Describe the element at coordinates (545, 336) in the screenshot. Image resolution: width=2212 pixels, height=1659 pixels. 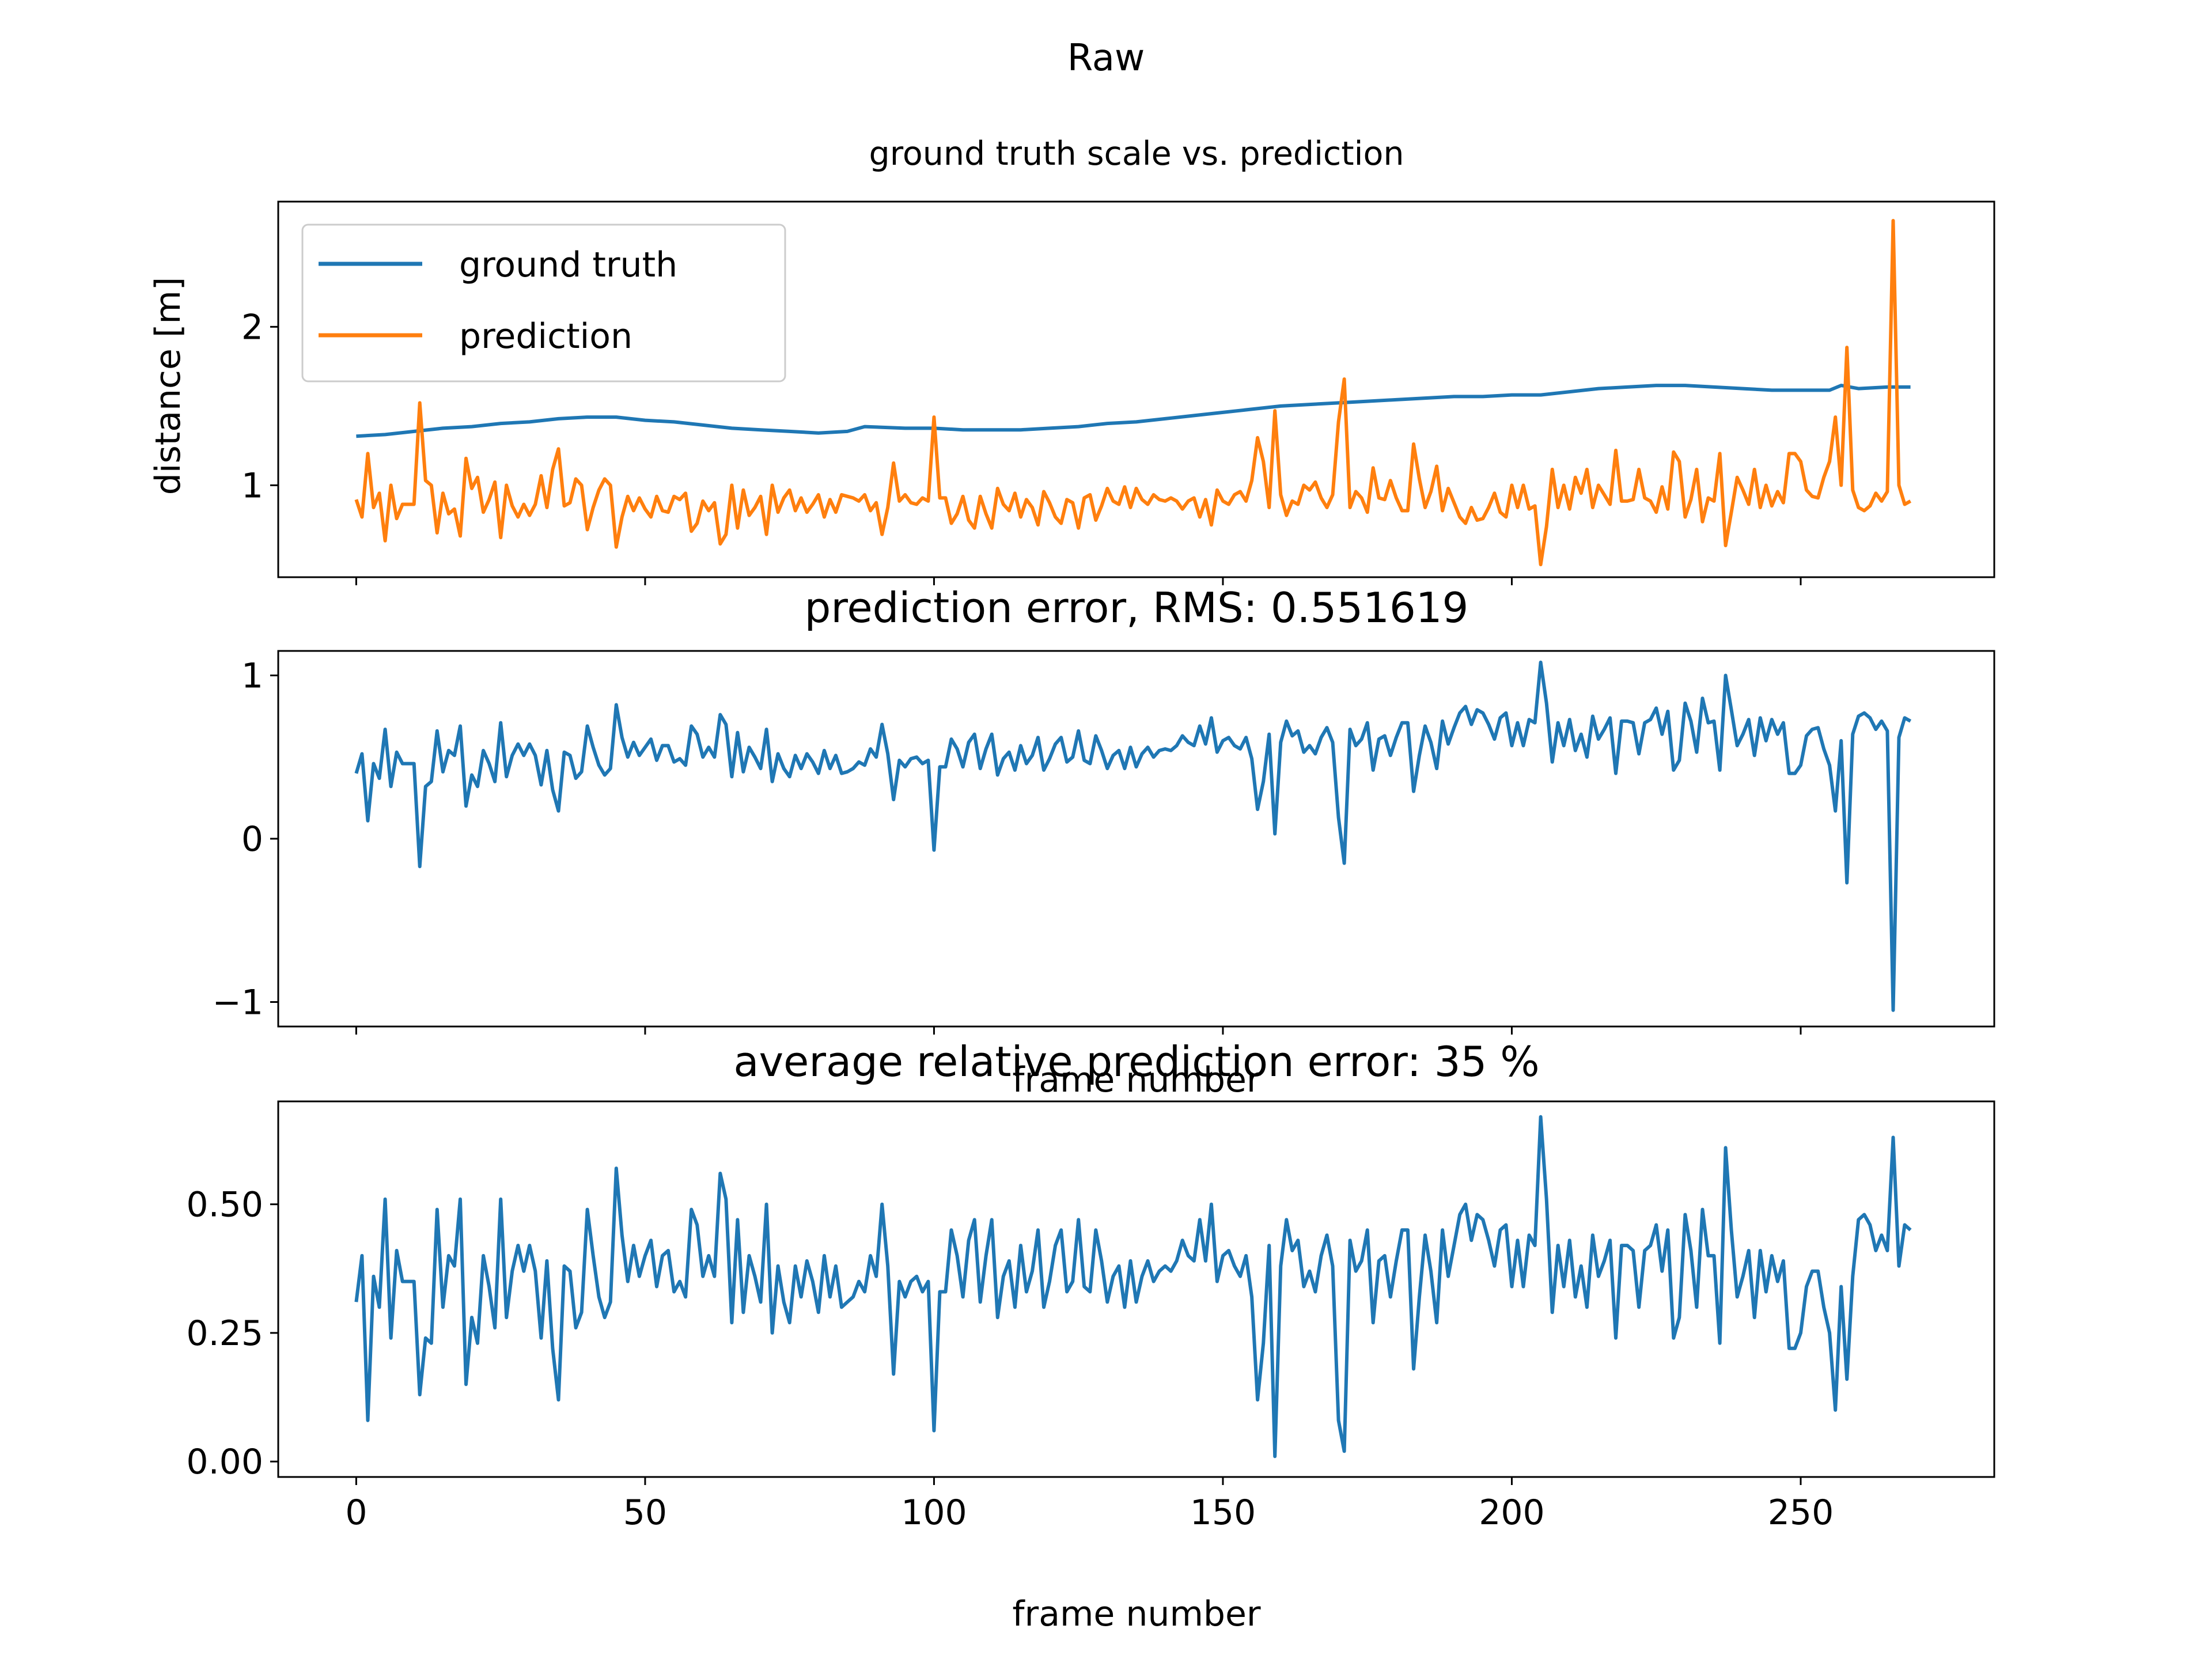
I see `legend-prediction-label: prediction` at that location.